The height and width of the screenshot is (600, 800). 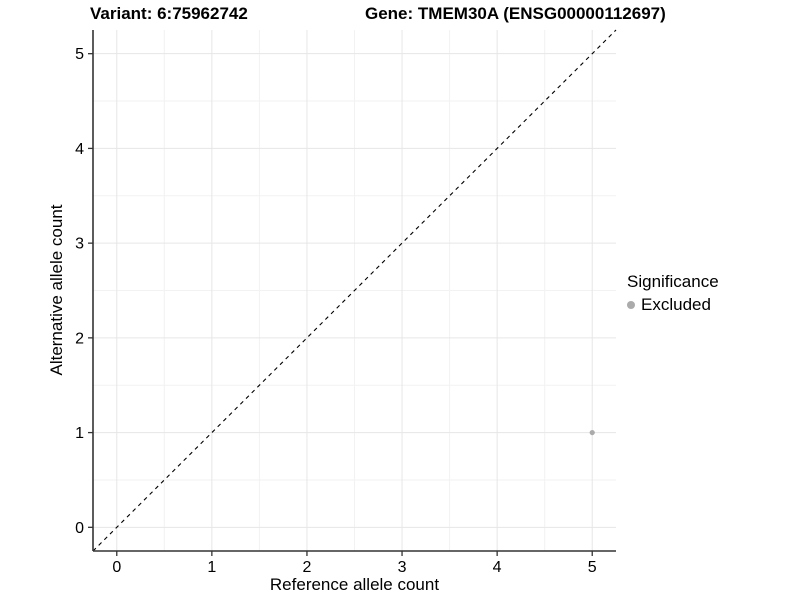 I want to click on x-tick-label: 4, so click(x=497, y=567).